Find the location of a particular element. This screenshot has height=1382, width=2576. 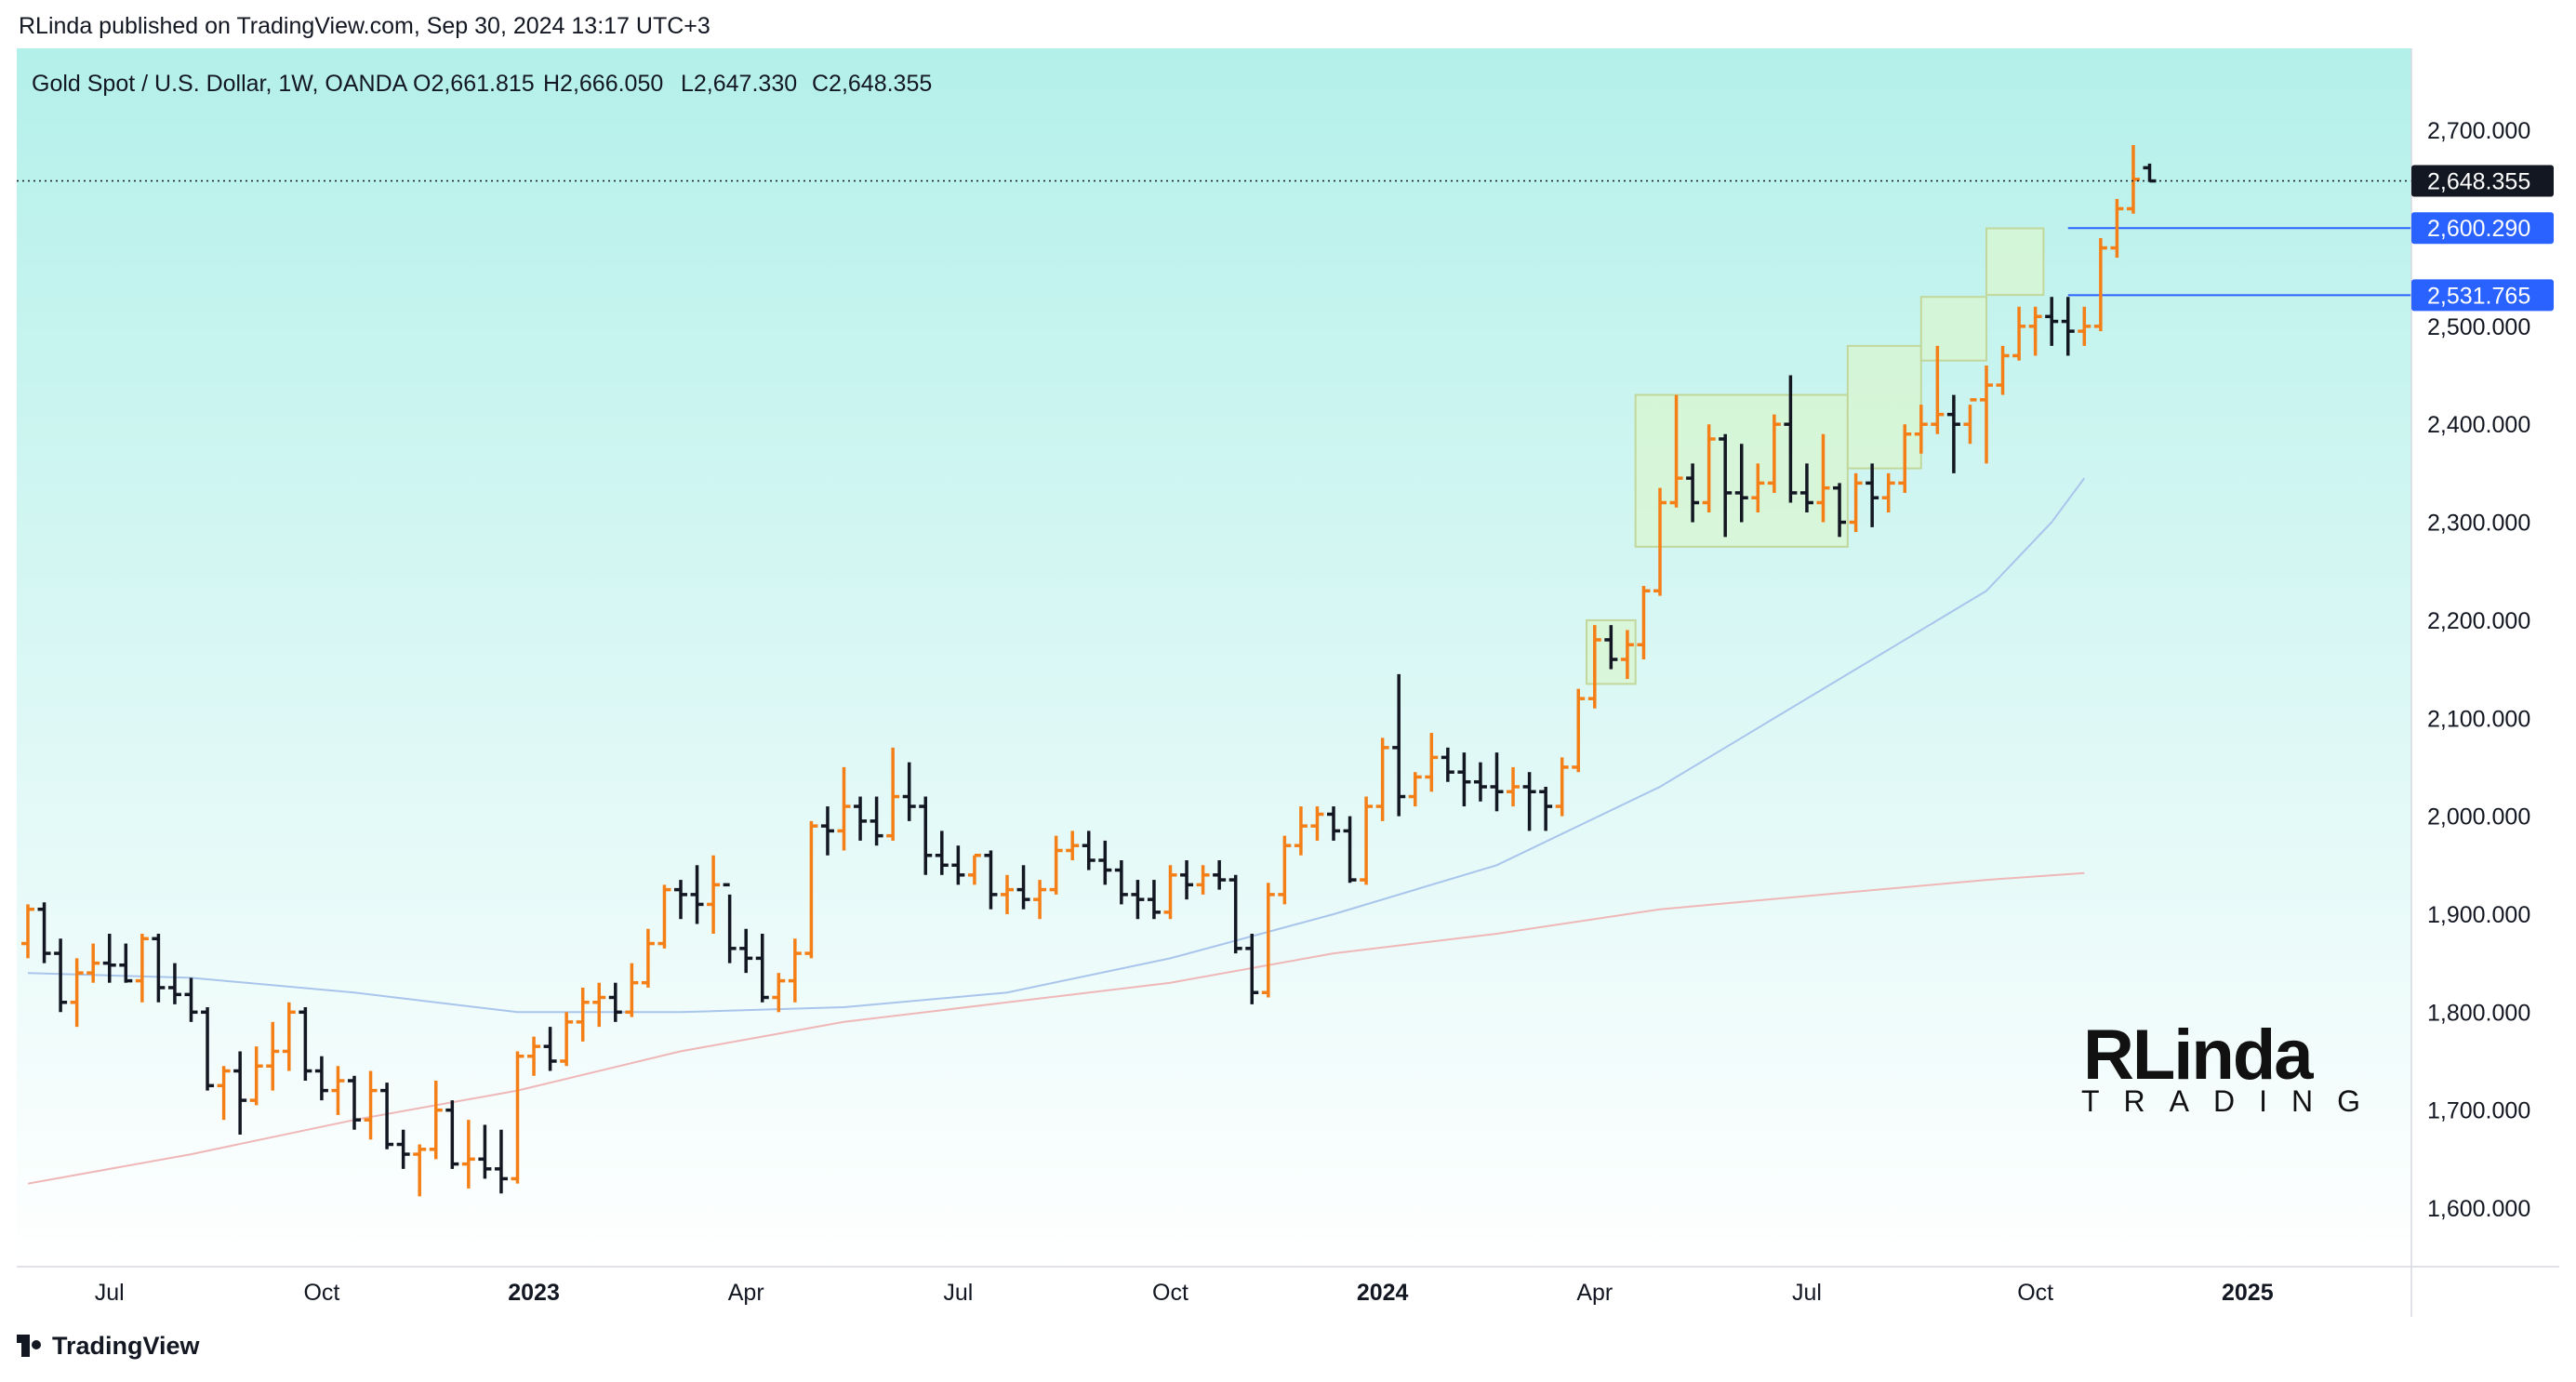

zone-box is located at coordinates (1884, 407).